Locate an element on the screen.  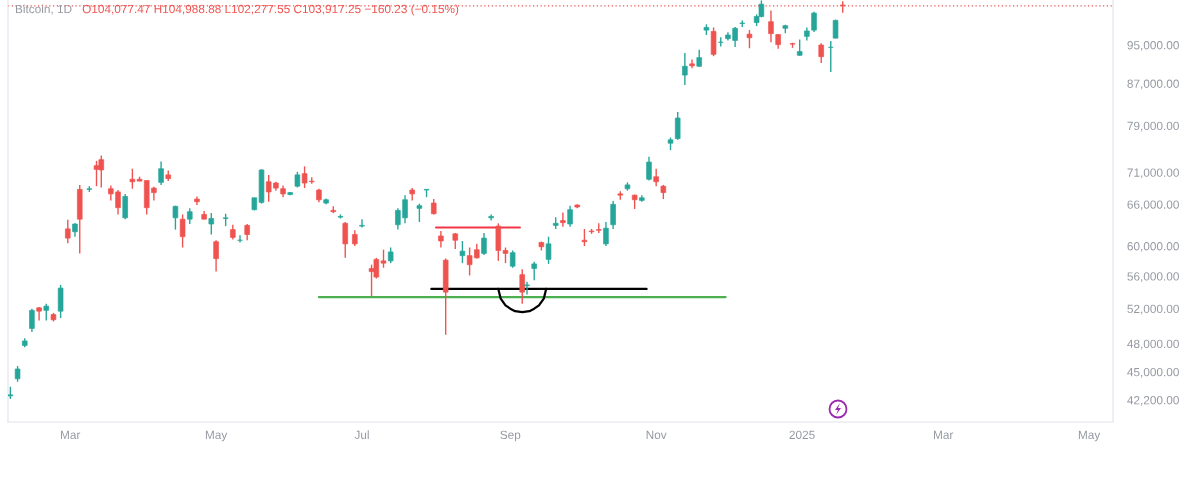
y-tick-label: 45,000.00 is located at coordinates (1153, 372).